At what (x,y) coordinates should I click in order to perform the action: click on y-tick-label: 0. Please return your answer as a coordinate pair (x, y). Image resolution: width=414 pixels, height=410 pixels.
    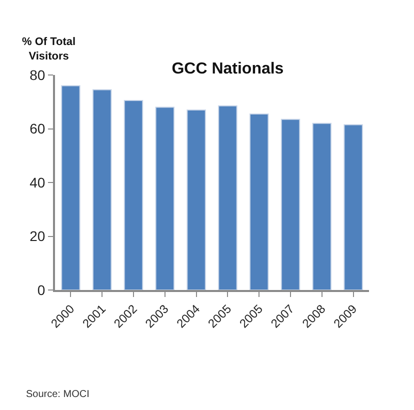
    Looking at the image, I should click on (41, 290).